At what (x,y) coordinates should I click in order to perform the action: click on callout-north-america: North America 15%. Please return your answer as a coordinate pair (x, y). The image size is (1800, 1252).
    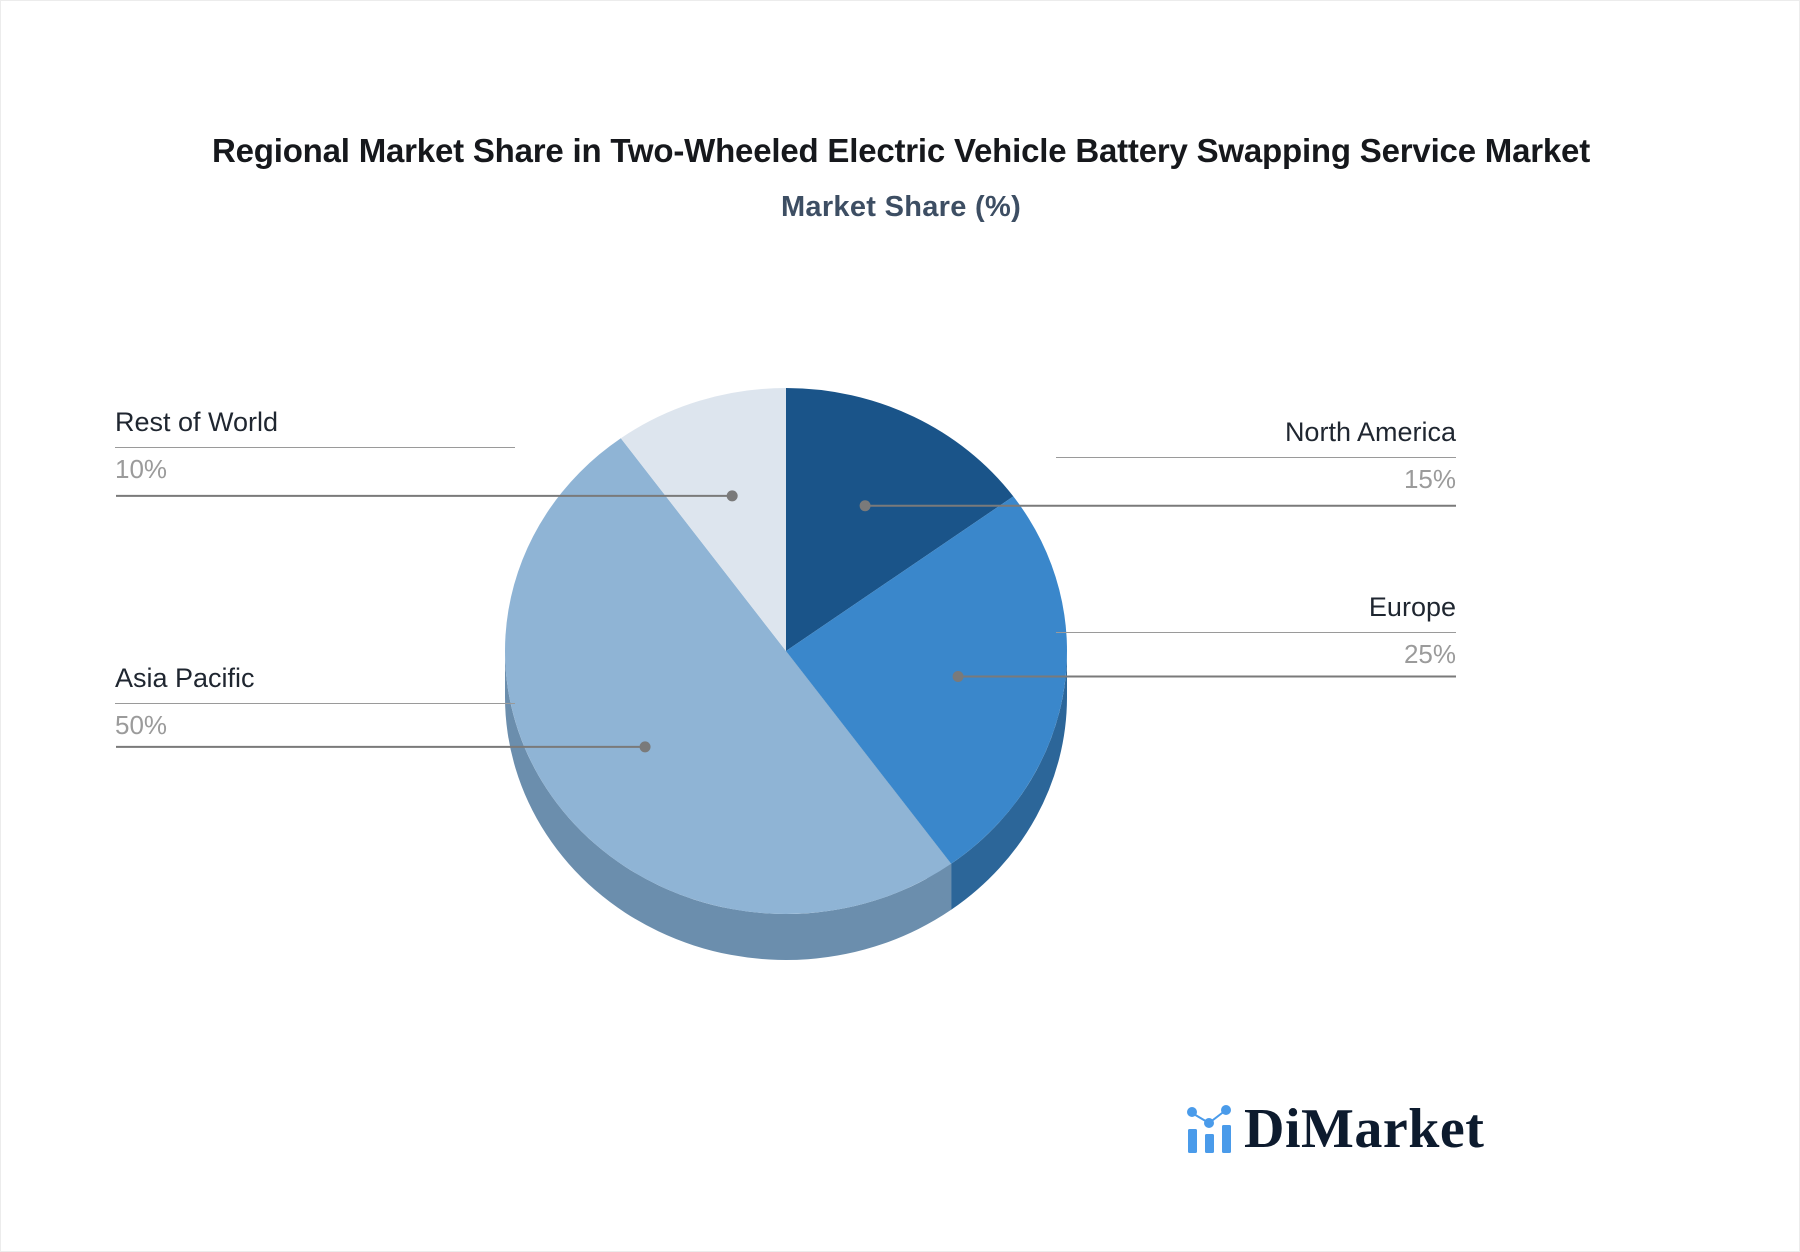
    Looking at the image, I should click on (1256, 456).